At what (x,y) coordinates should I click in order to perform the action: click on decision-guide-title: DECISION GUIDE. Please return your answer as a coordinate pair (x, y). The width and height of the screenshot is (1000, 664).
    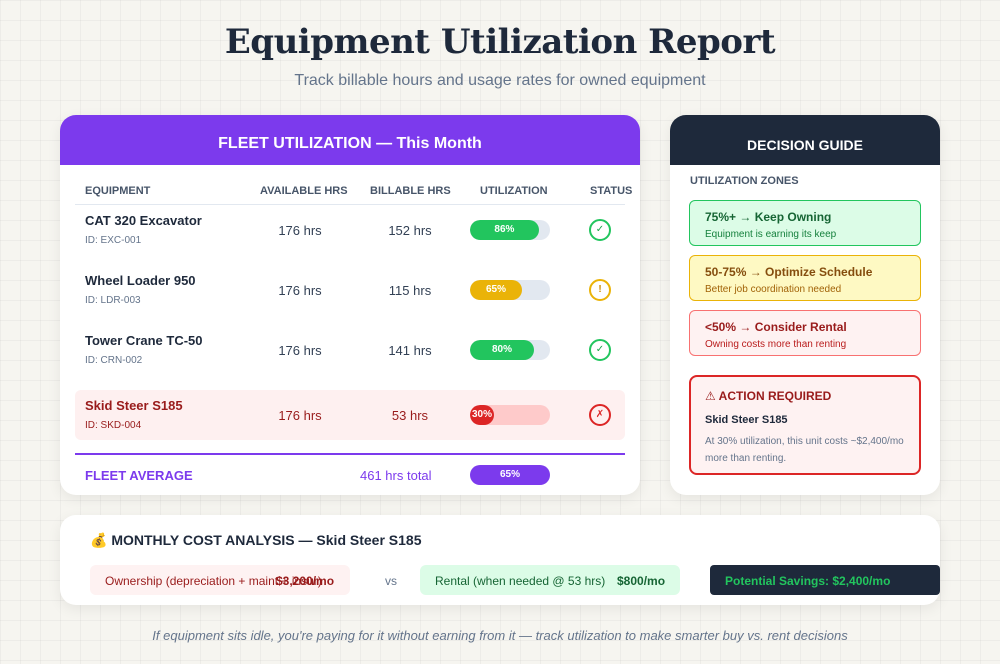
    Looking at the image, I should click on (805, 140).